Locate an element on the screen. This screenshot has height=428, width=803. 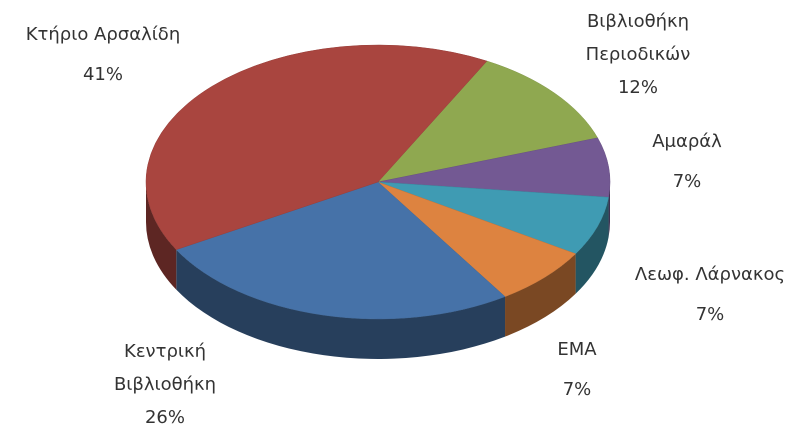
category-label: ΕΜΑ is located at coordinates (577, 349).